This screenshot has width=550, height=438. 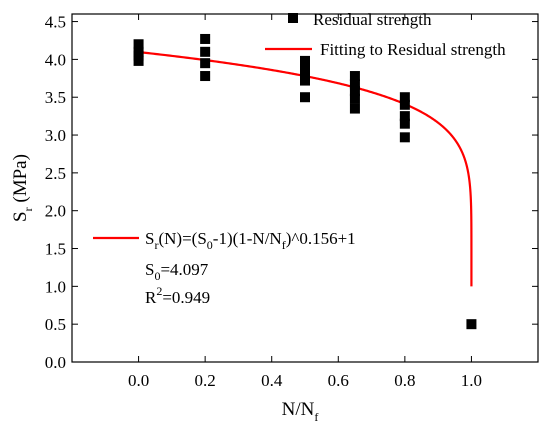 I want to click on x-tick-label: 0.8, so click(x=404, y=380).